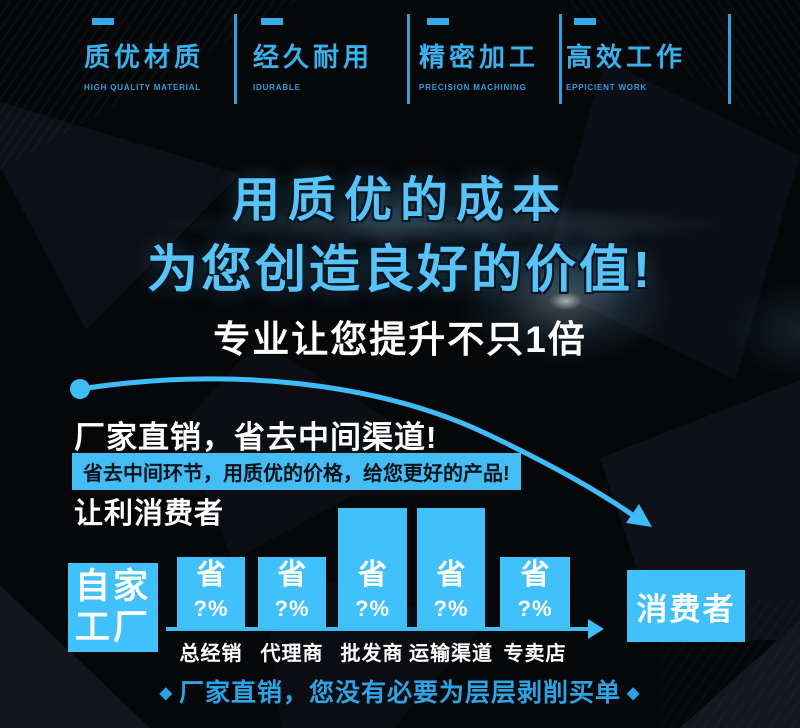 The image size is (800, 728). I want to click on feature-badge-quality: 质优材质 HIGH QUALITY MATERIAL, so click(144, 55).